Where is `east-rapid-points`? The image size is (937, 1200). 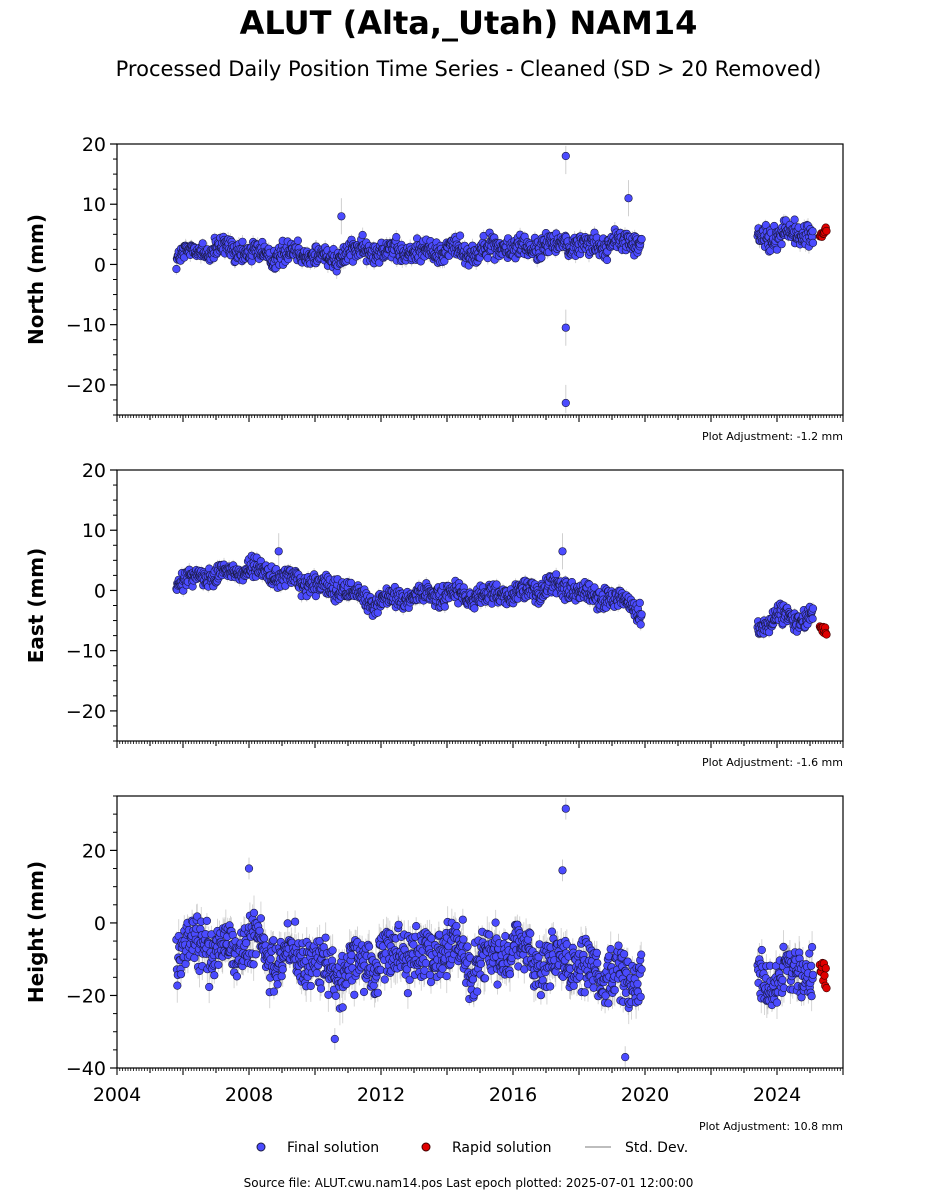 east-rapid-points is located at coordinates (823, 630).